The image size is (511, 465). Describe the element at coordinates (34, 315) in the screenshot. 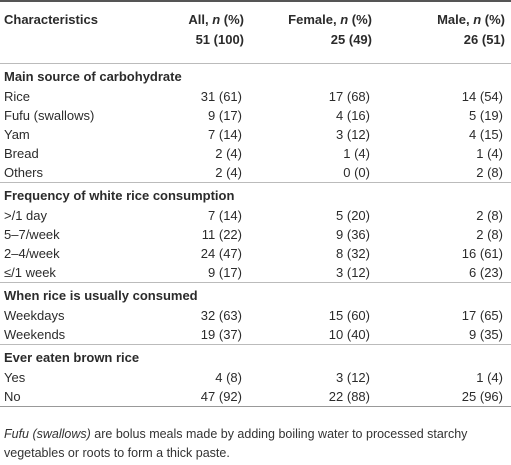

I see `row-label: Weekdays` at that location.